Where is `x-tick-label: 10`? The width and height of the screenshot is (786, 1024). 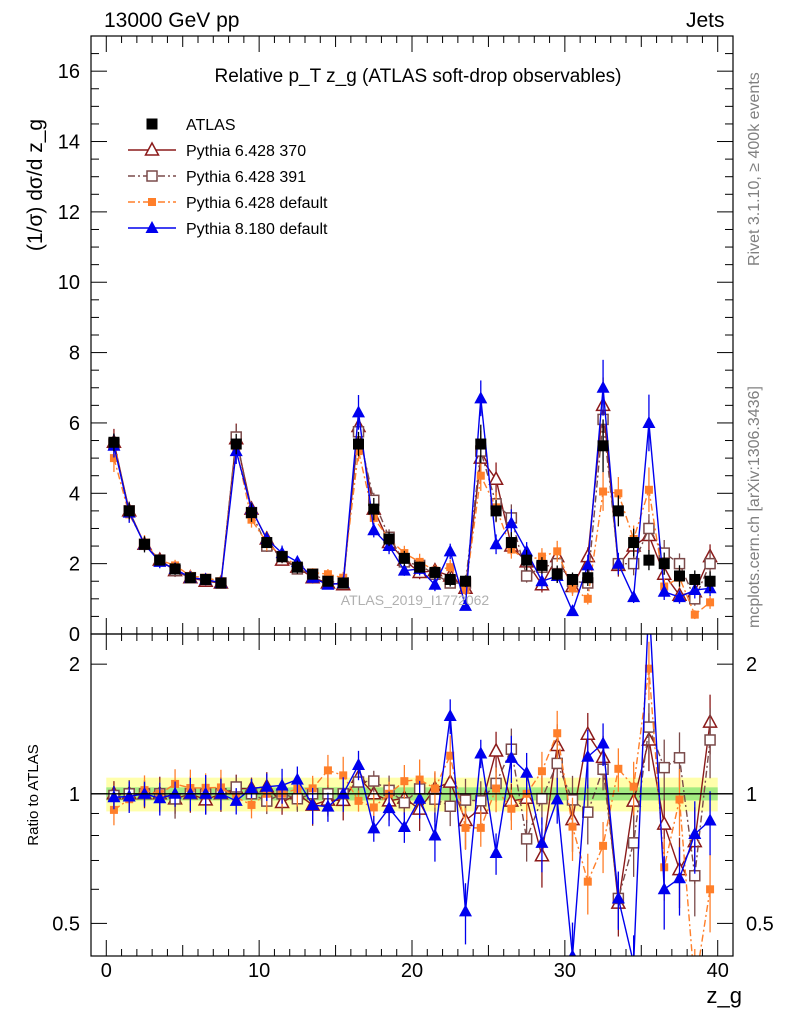 x-tick-label: 10 is located at coordinates (259, 971).